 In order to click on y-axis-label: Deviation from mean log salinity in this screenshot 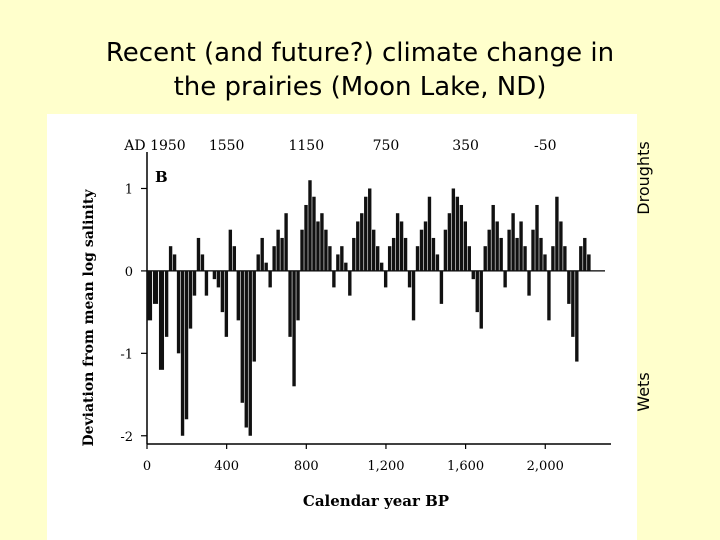, I will do `click(89, 318)`.